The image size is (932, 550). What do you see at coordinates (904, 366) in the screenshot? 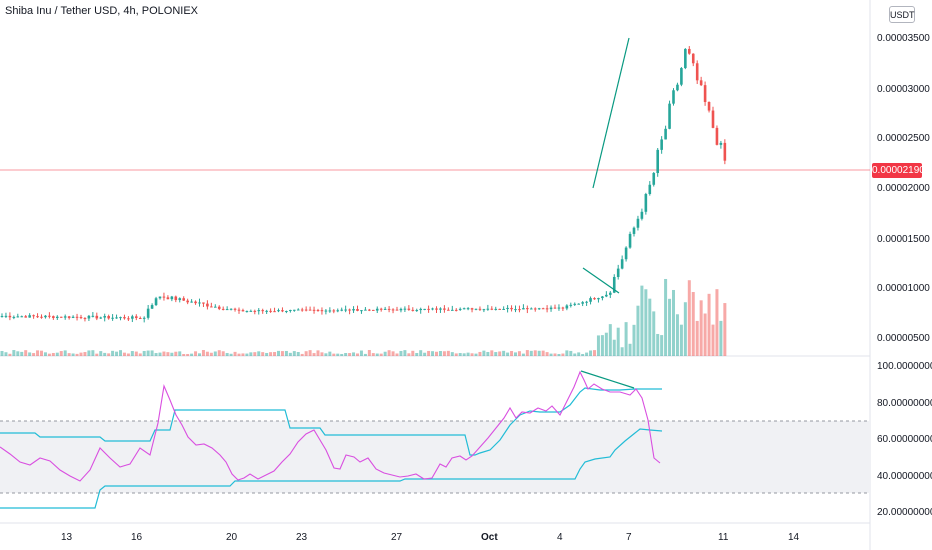
I see `indicator-tick: 100.00000000` at bounding box center [904, 366].